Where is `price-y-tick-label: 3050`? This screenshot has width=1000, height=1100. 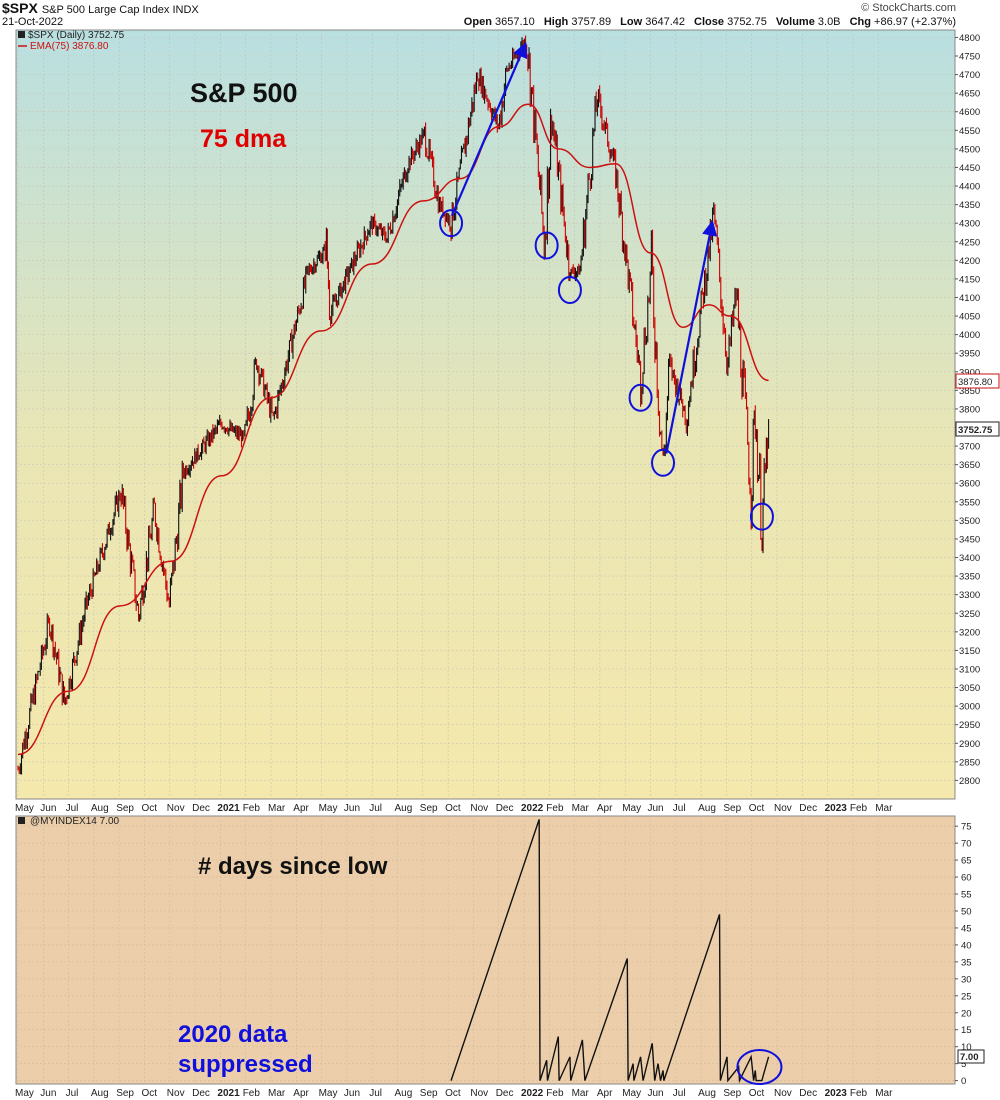
price-y-tick-label: 3050 is located at coordinates (969, 688).